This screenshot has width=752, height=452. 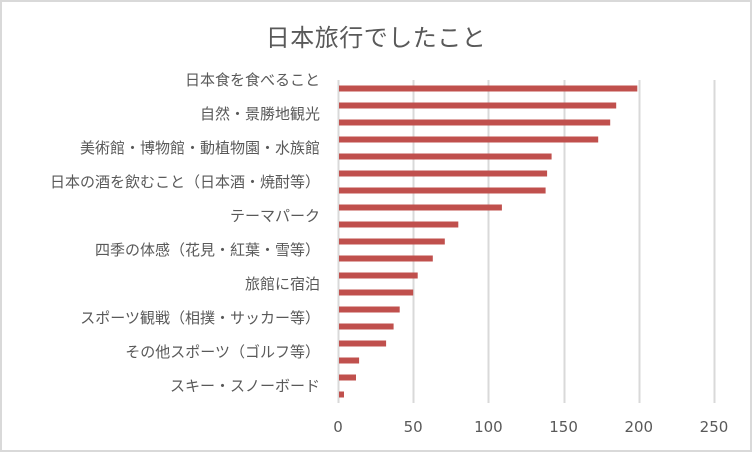 I want to click on x-tick-label: 150, so click(x=563, y=427).